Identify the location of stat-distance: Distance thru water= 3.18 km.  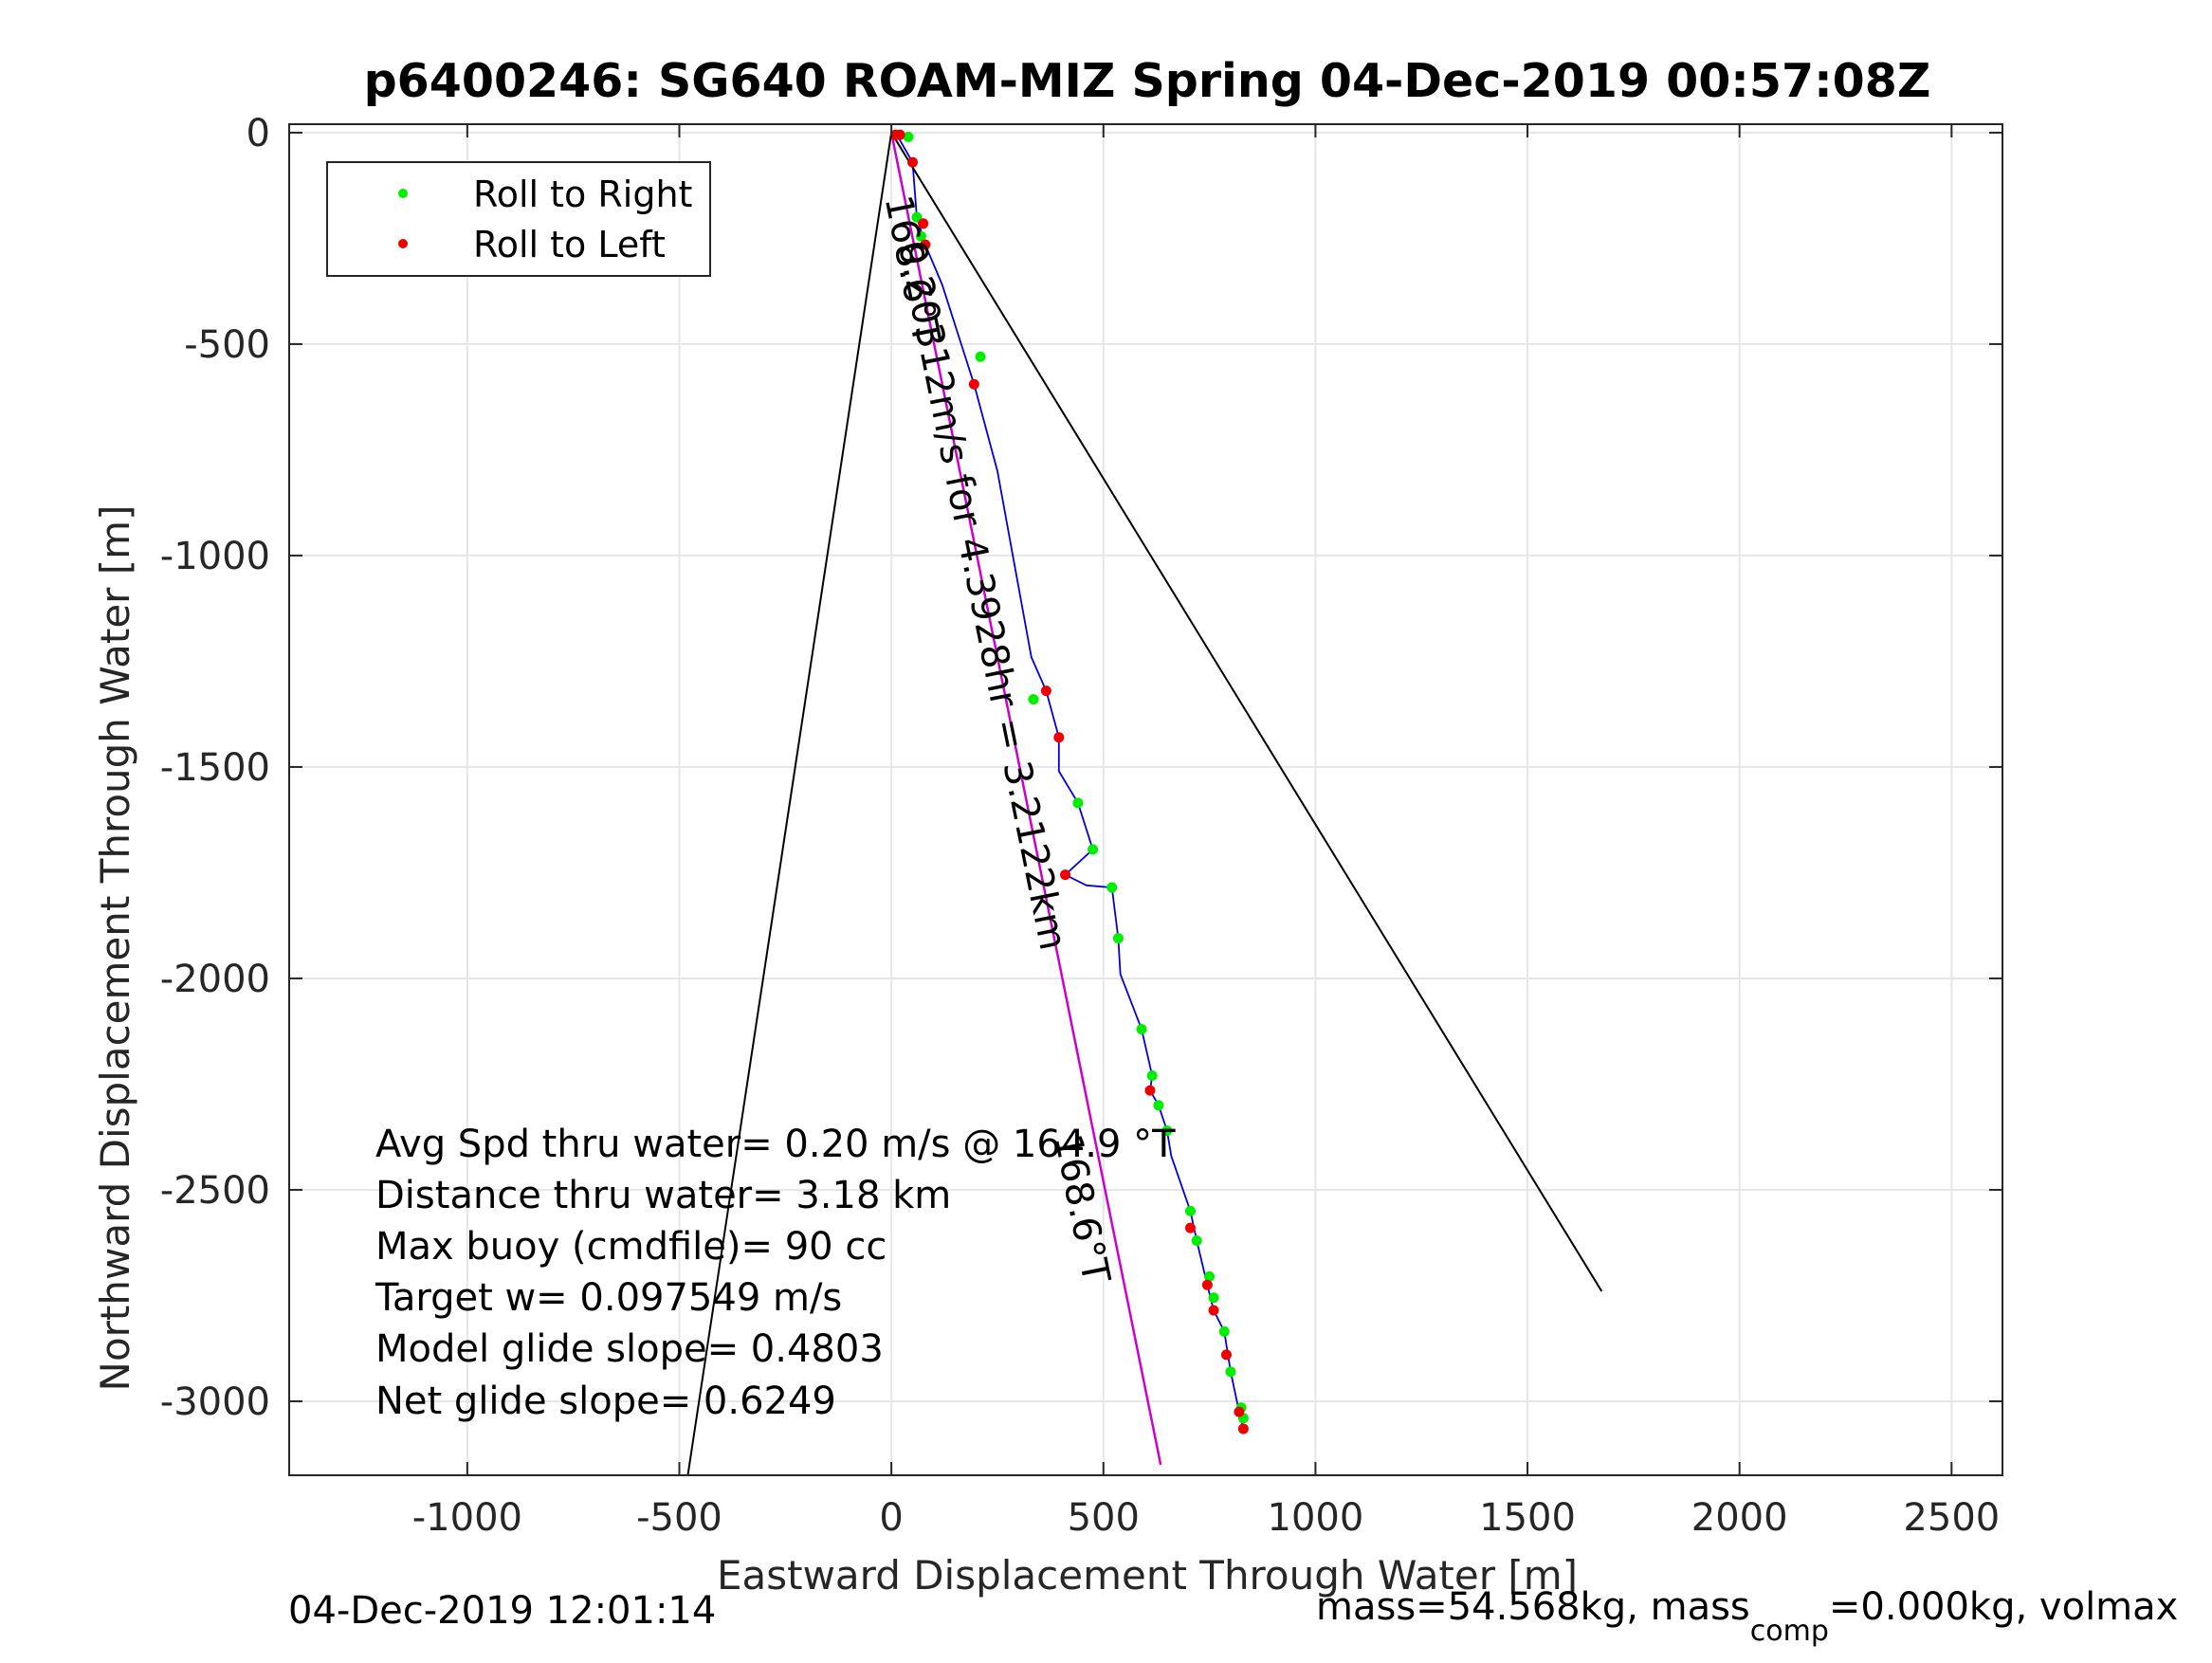
(663, 1195).